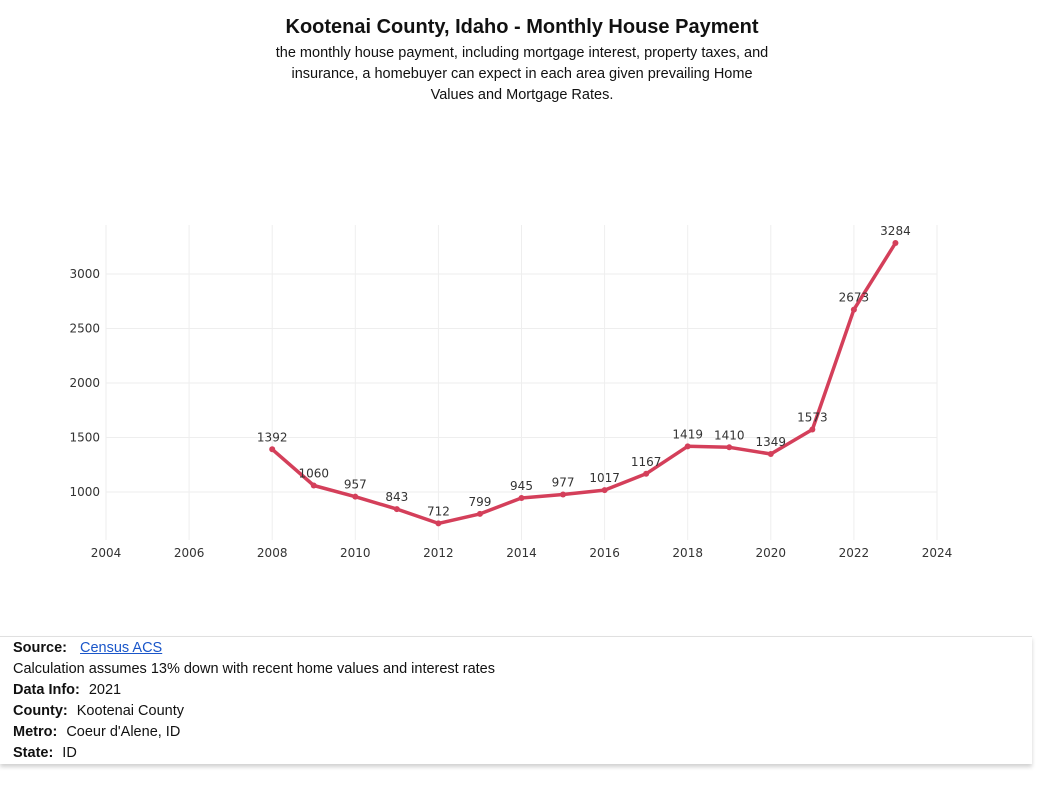 Image resolution: width=1040 pixels, height=785 pixels. I want to click on data-info-row: Data Info: 2021, so click(67, 690).